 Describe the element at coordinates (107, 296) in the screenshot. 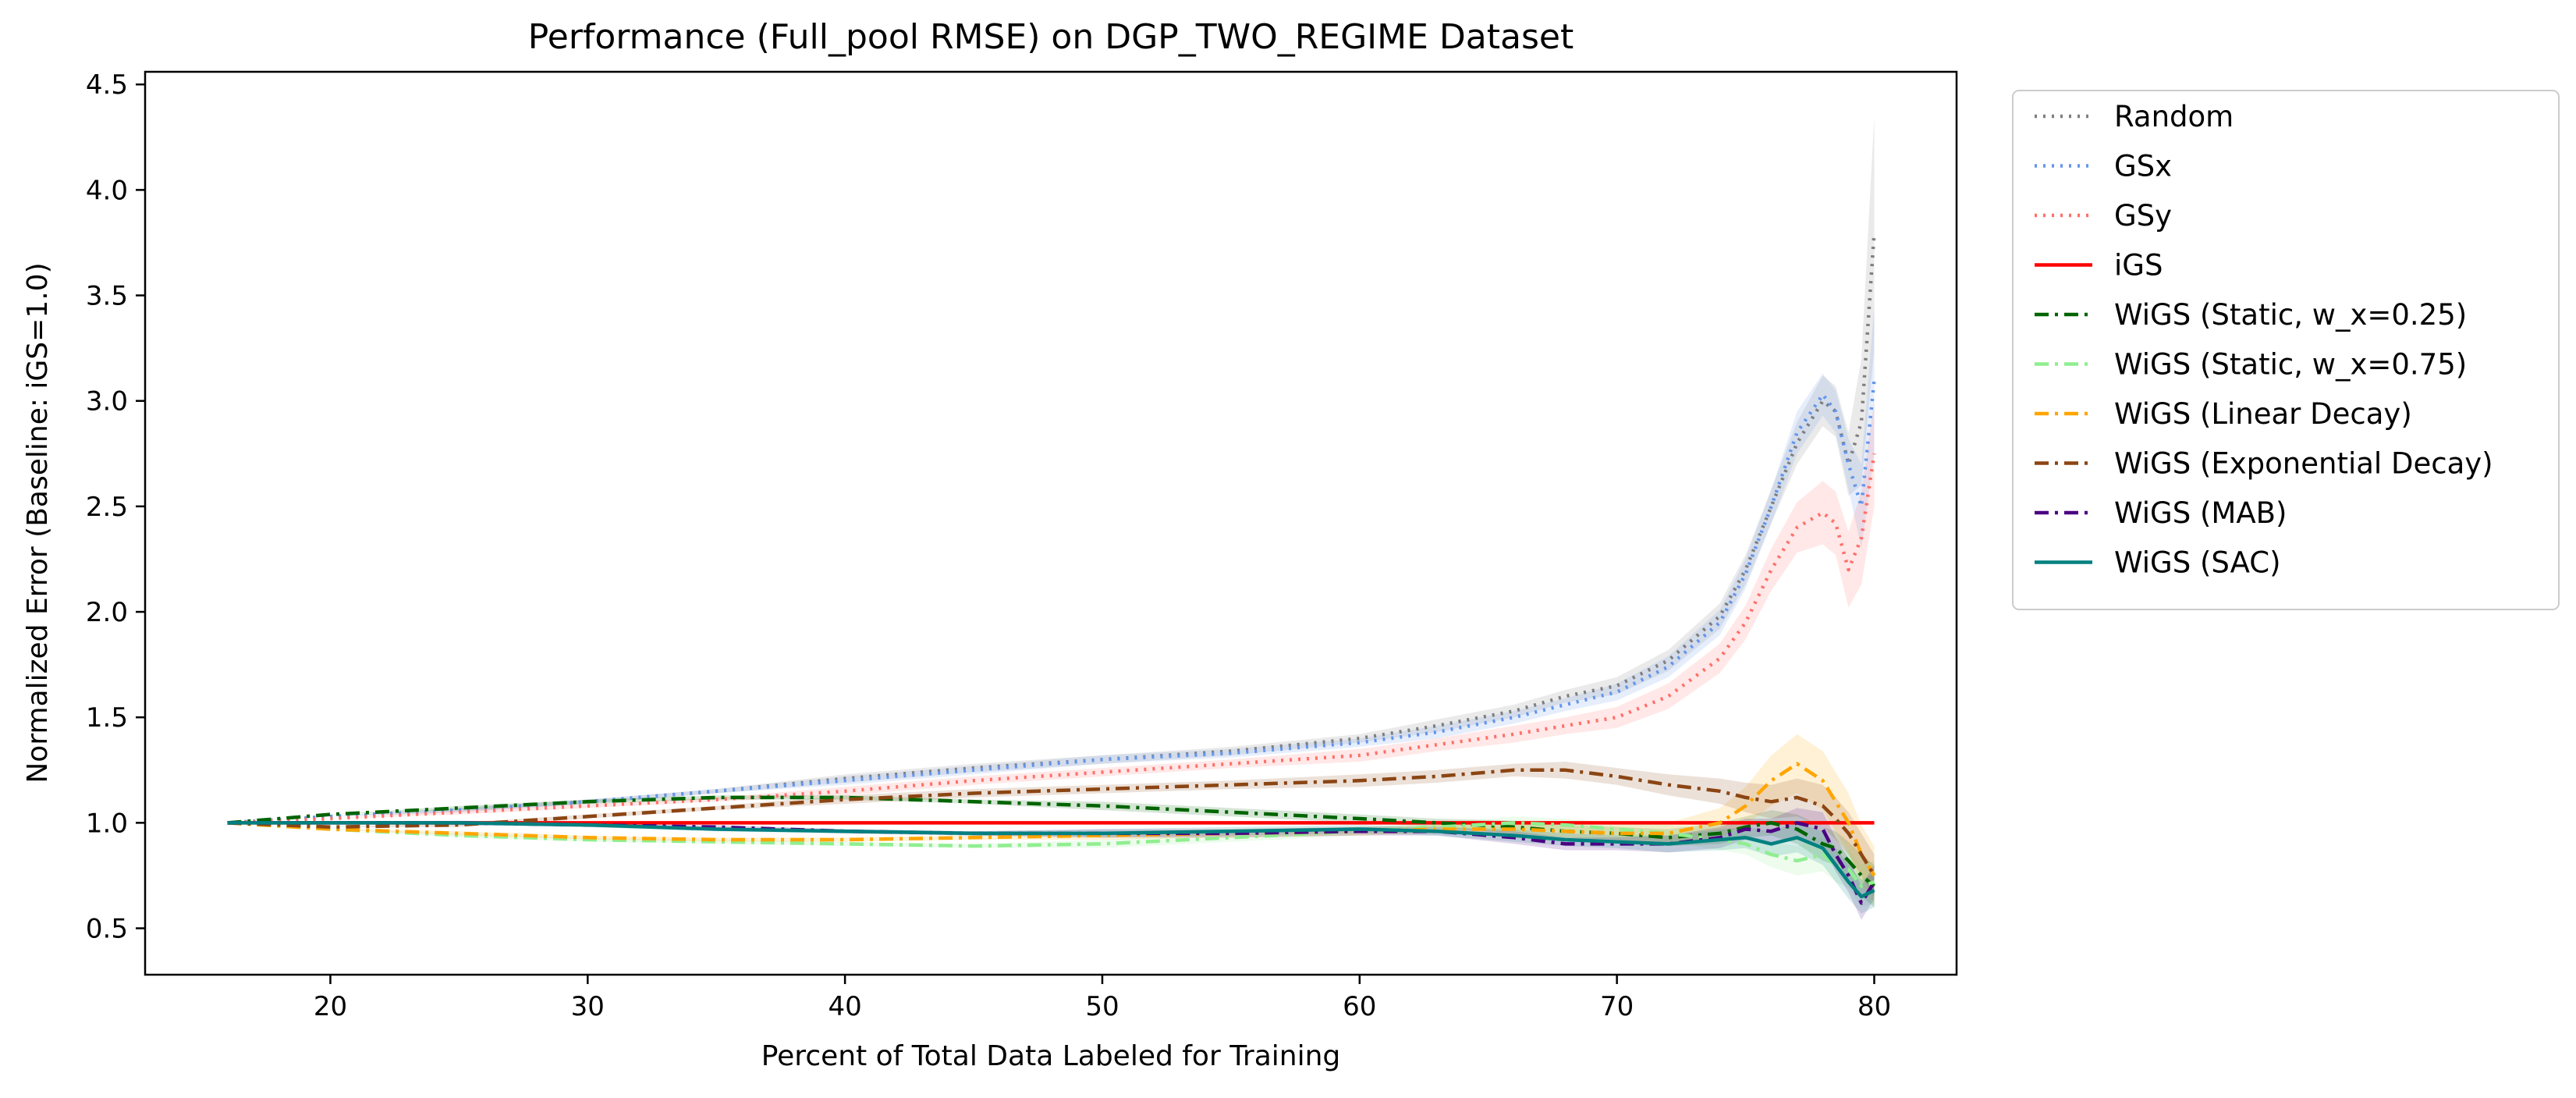

I see `y-tick-label: 3.5` at that location.